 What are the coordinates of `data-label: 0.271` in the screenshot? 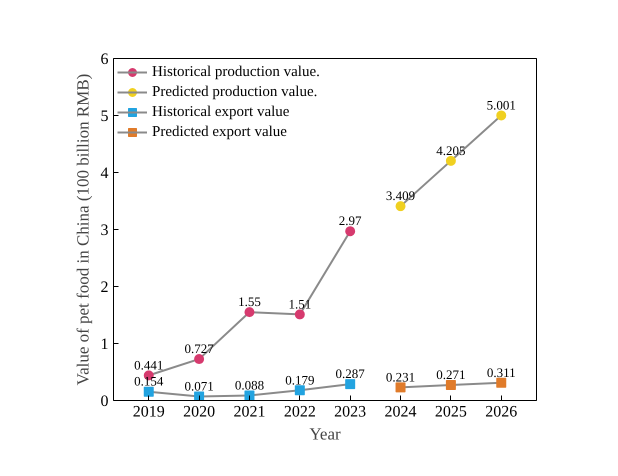 It's located at (451, 374).